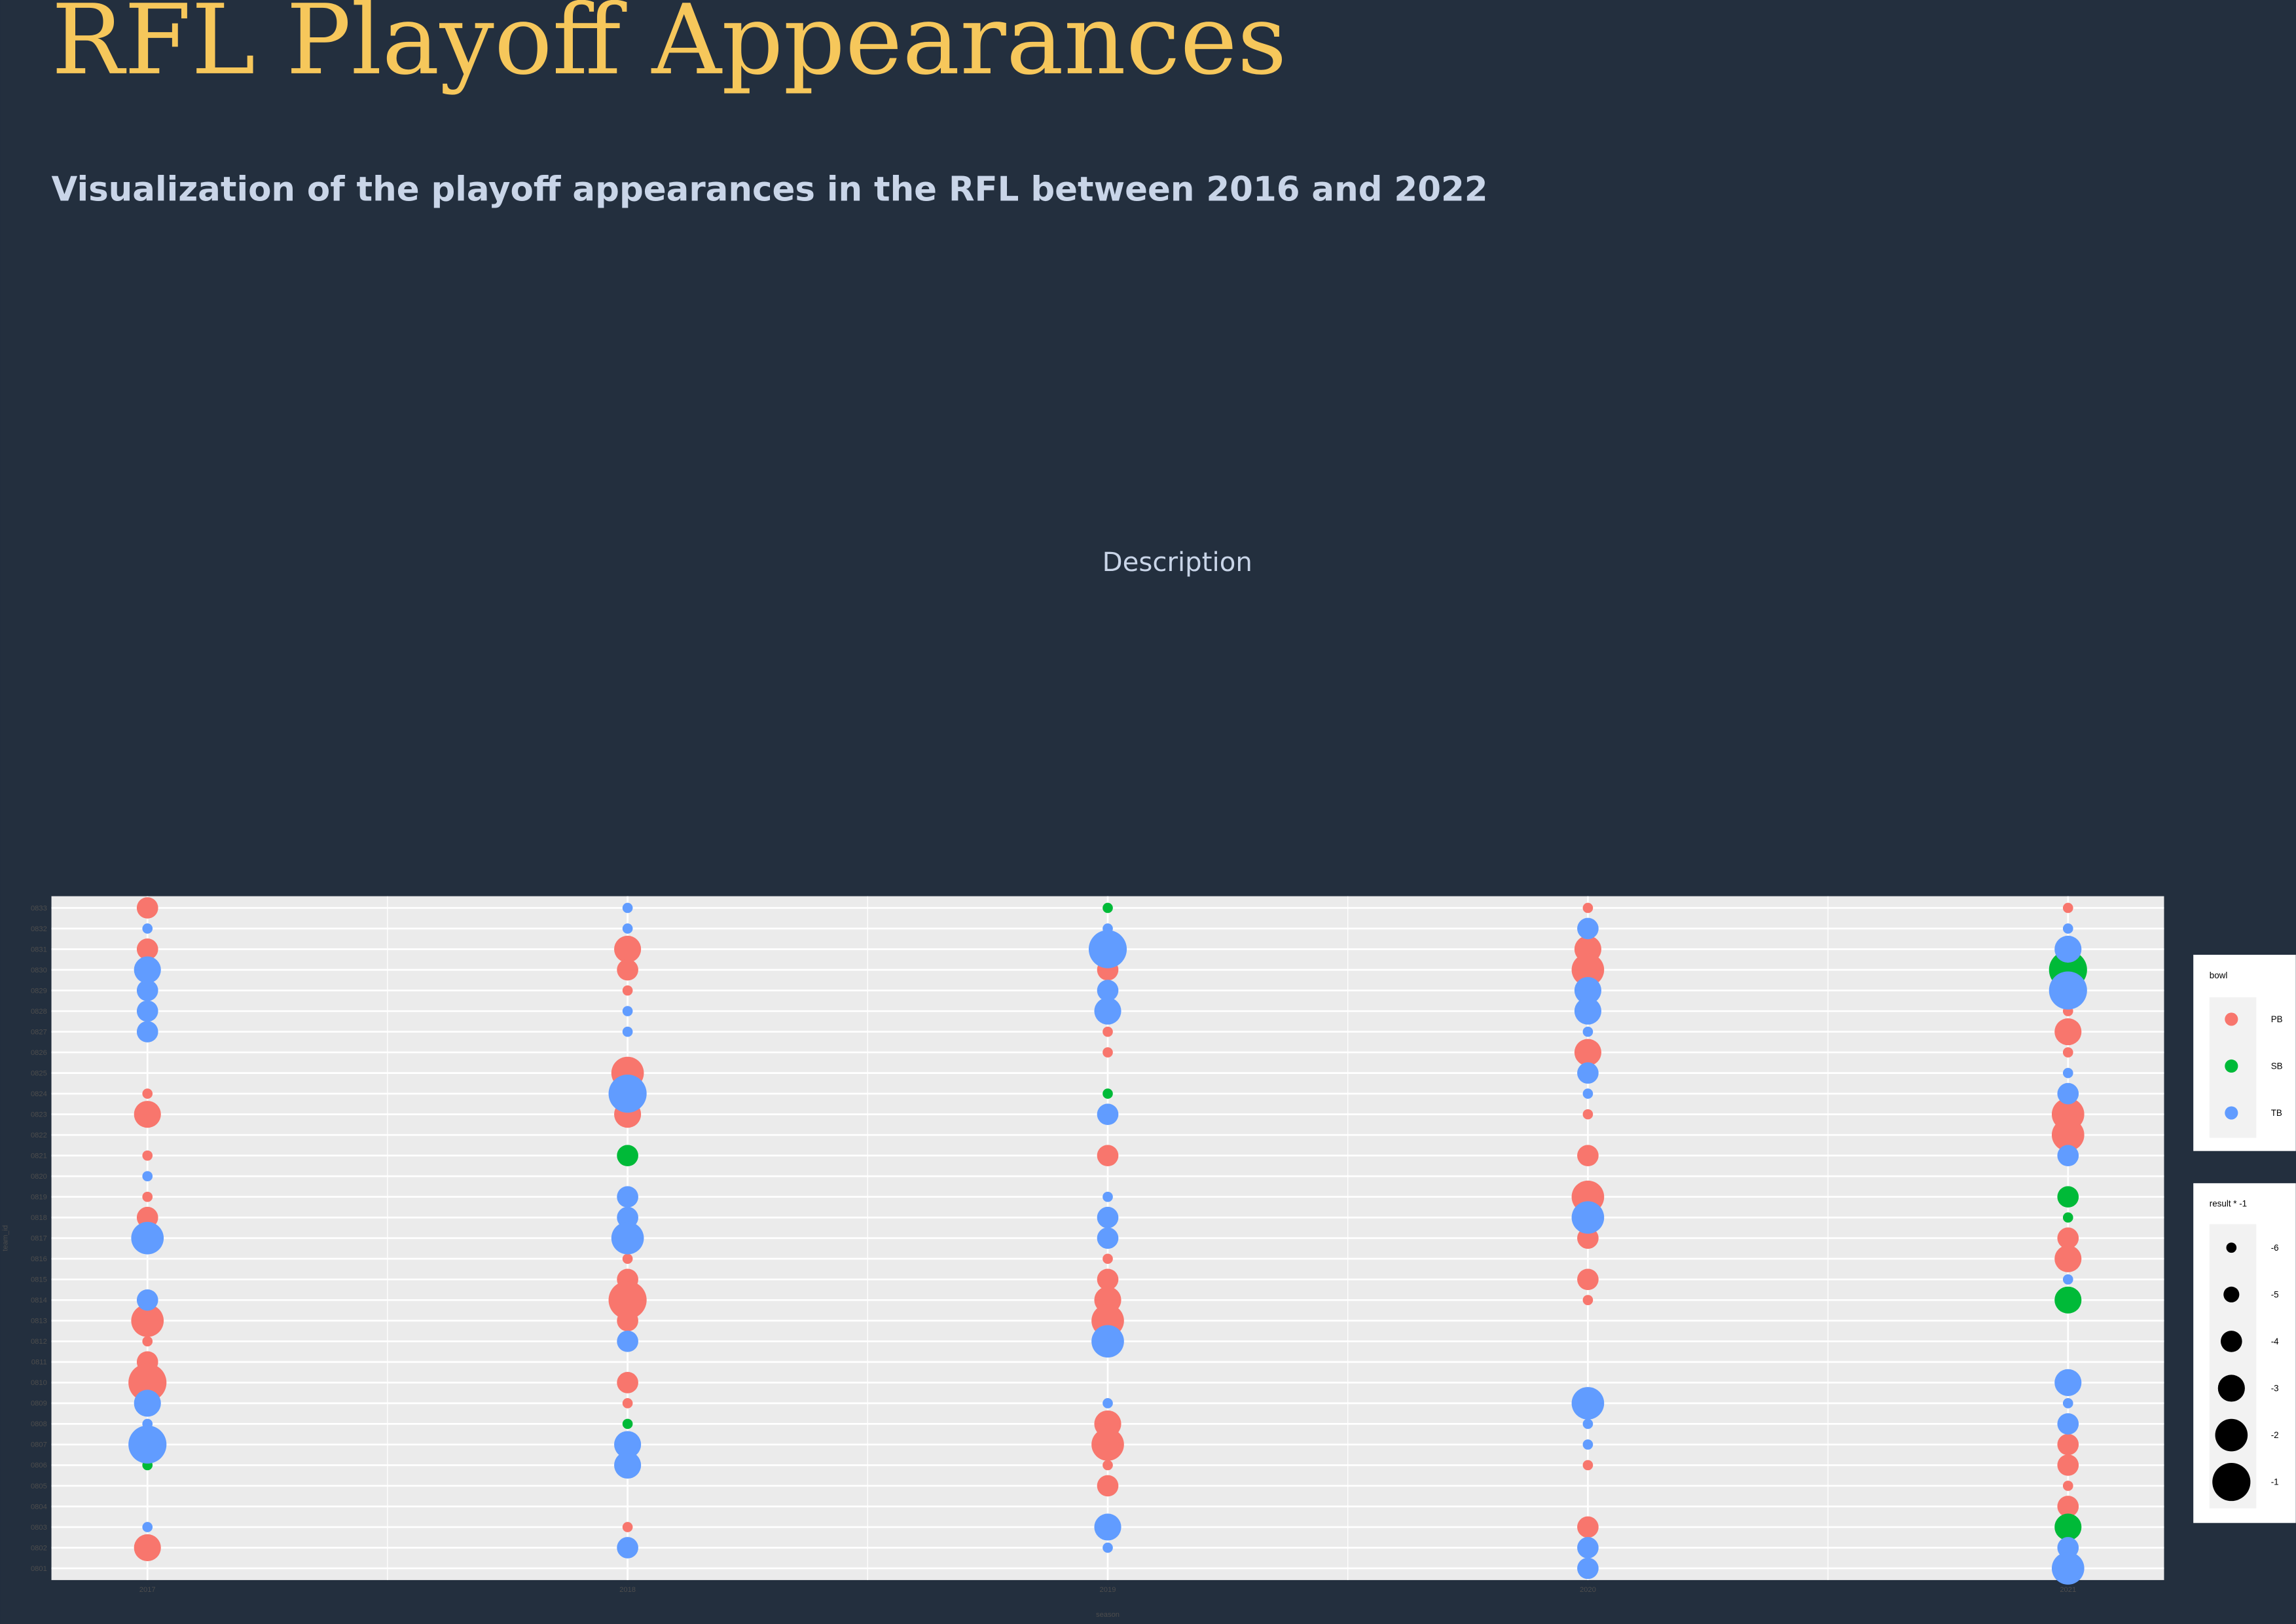 This screenshot has width=2296, height=1624. Describe the element at coordinates (39, 908) in the screenshot. I see `y-tick-label: 0833` at that location.